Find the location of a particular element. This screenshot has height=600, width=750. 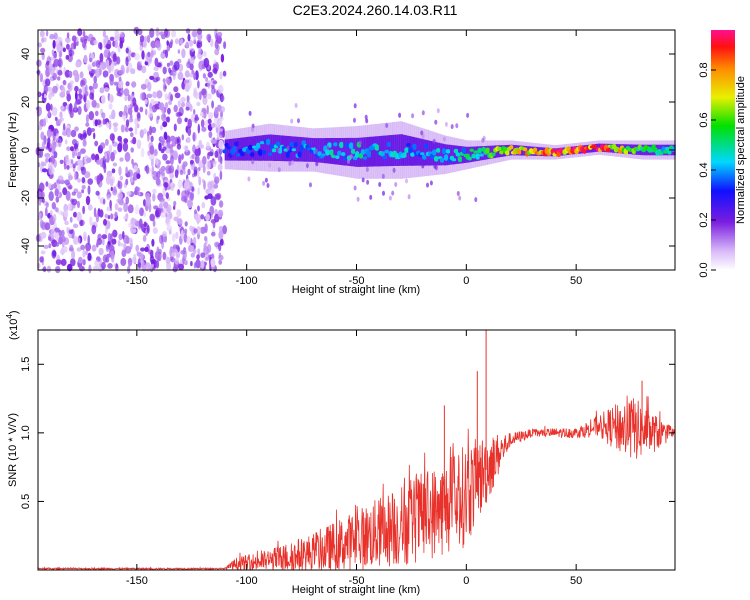

snr-scale-base: (x10 is located at coordinates (14, 329).